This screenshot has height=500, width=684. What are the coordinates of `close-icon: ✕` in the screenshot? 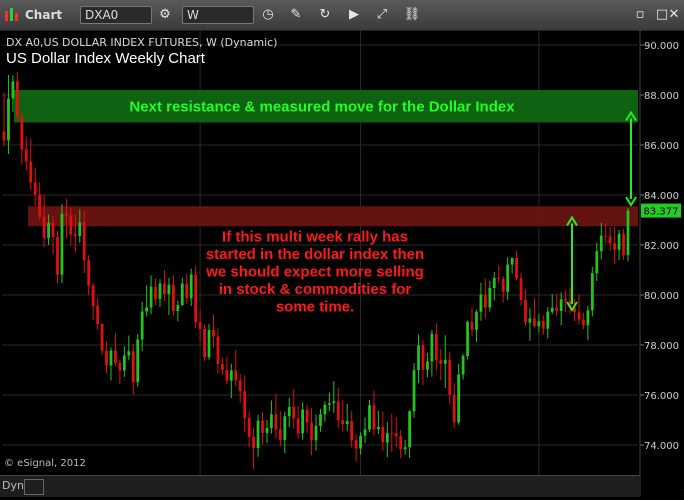 It's located at (674, 14).